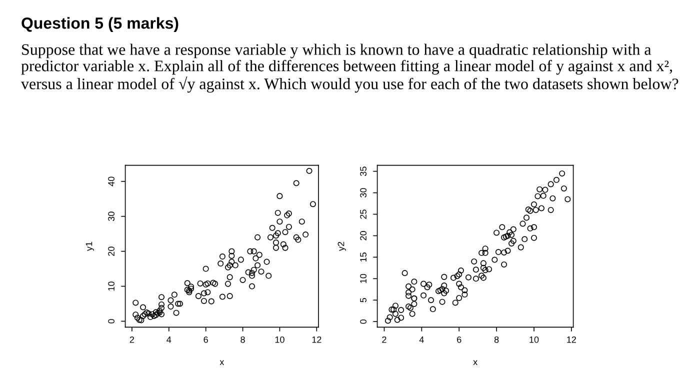 The height and width of the screenshot is (380, 700). I want to click on y-axis-title: y2, so click(342, 246).